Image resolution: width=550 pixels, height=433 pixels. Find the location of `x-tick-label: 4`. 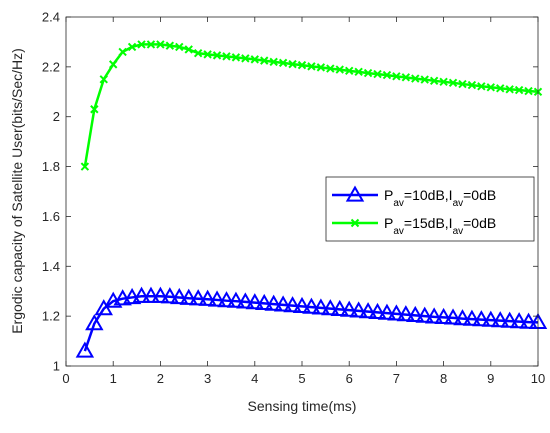

x-tick-label: 4 is located at coordinates (254, 378).